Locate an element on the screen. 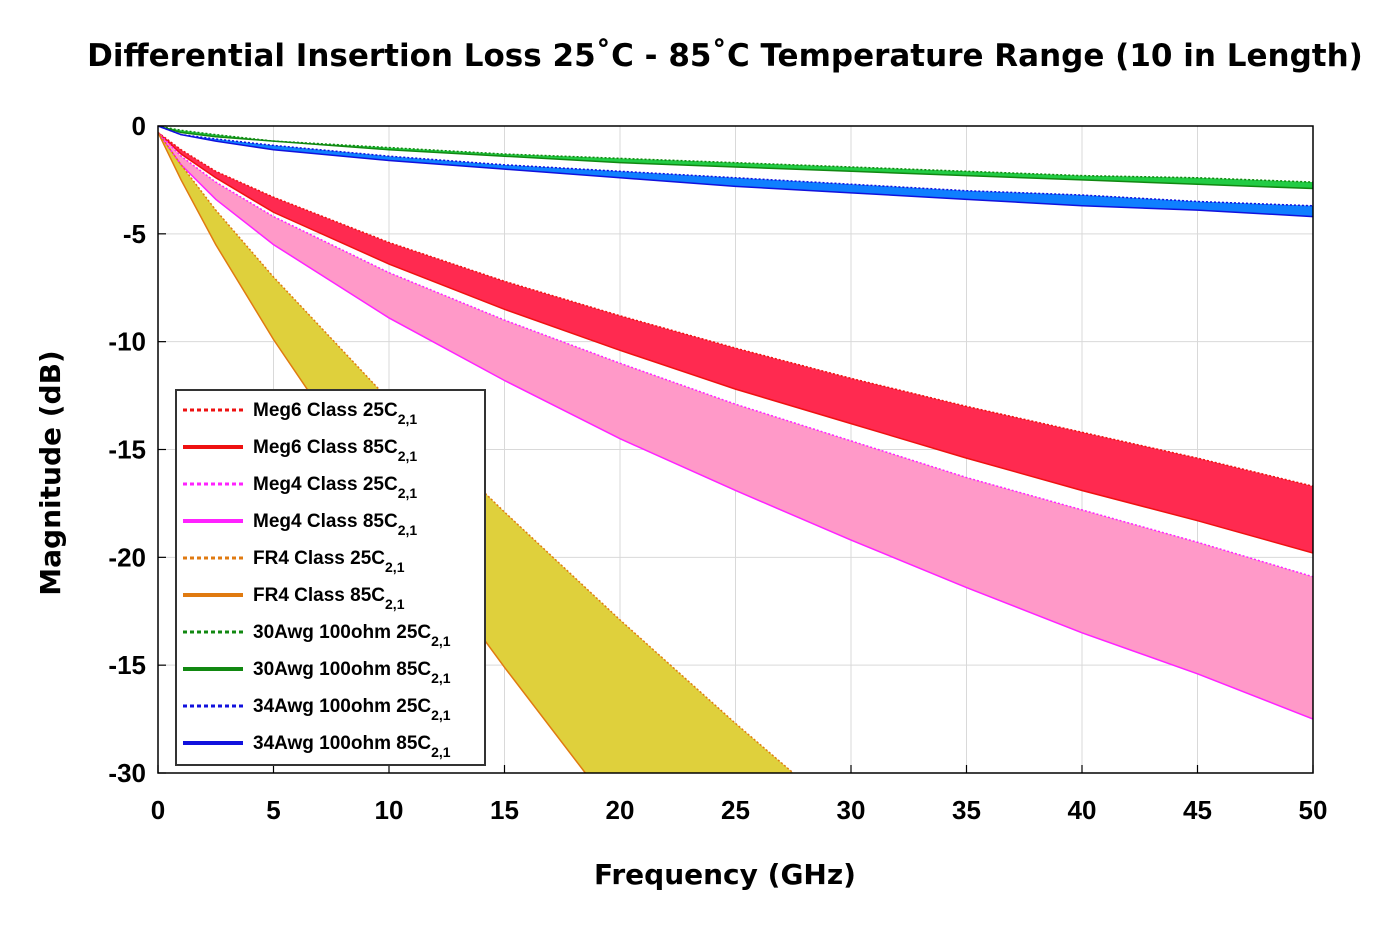  x-tick-label: 40 is located at coordinates (1082, 810).